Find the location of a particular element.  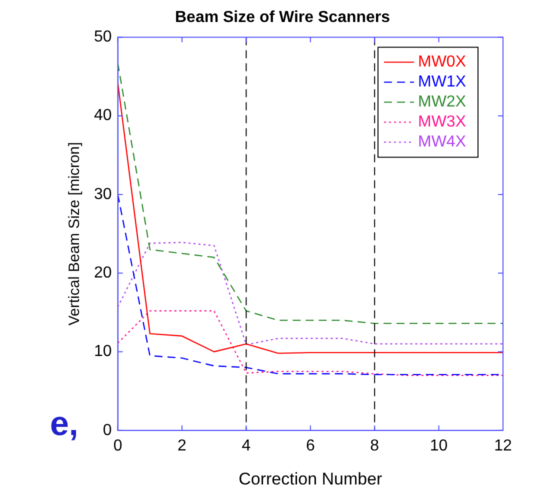

legend-label: MW3X is located at coordinates (442, 122).